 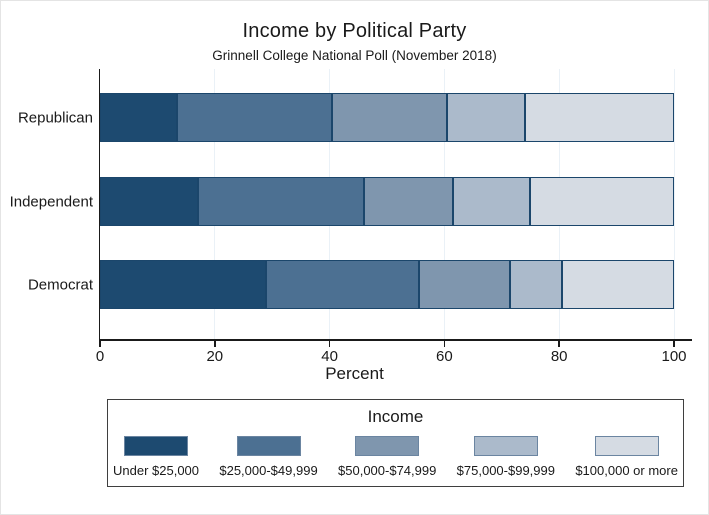 I want to click on legend-item: $25,000-$49,999, so click(x=268, y=457).